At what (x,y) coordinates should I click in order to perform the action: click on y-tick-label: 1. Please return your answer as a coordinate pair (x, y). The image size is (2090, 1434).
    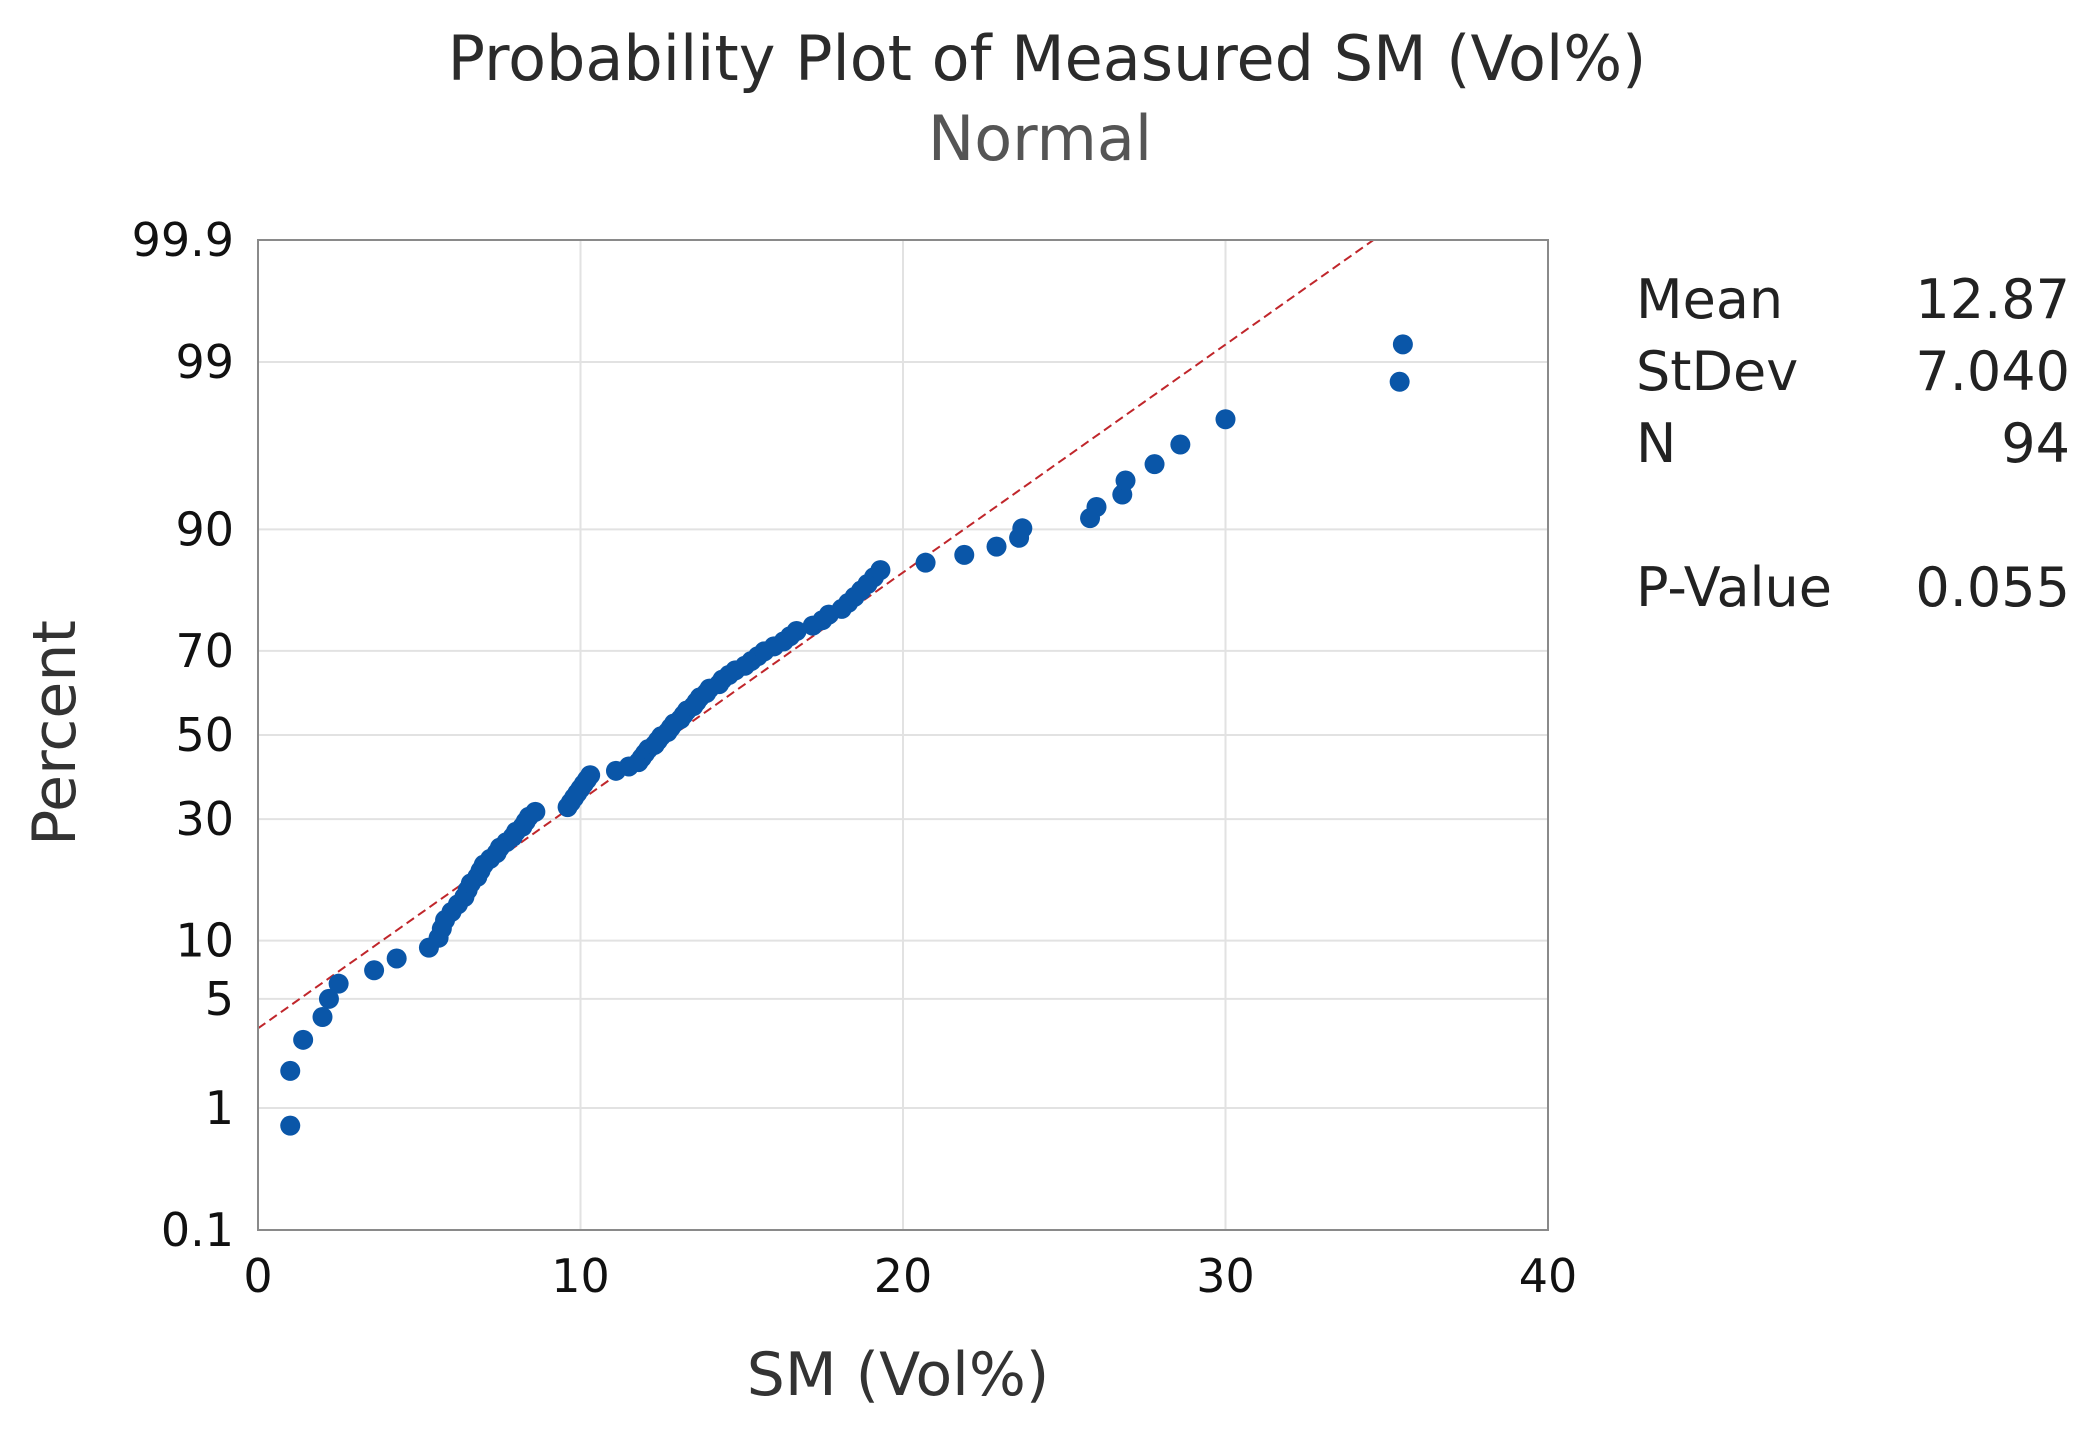
    Looking at the image, I should click on (219, 1108).